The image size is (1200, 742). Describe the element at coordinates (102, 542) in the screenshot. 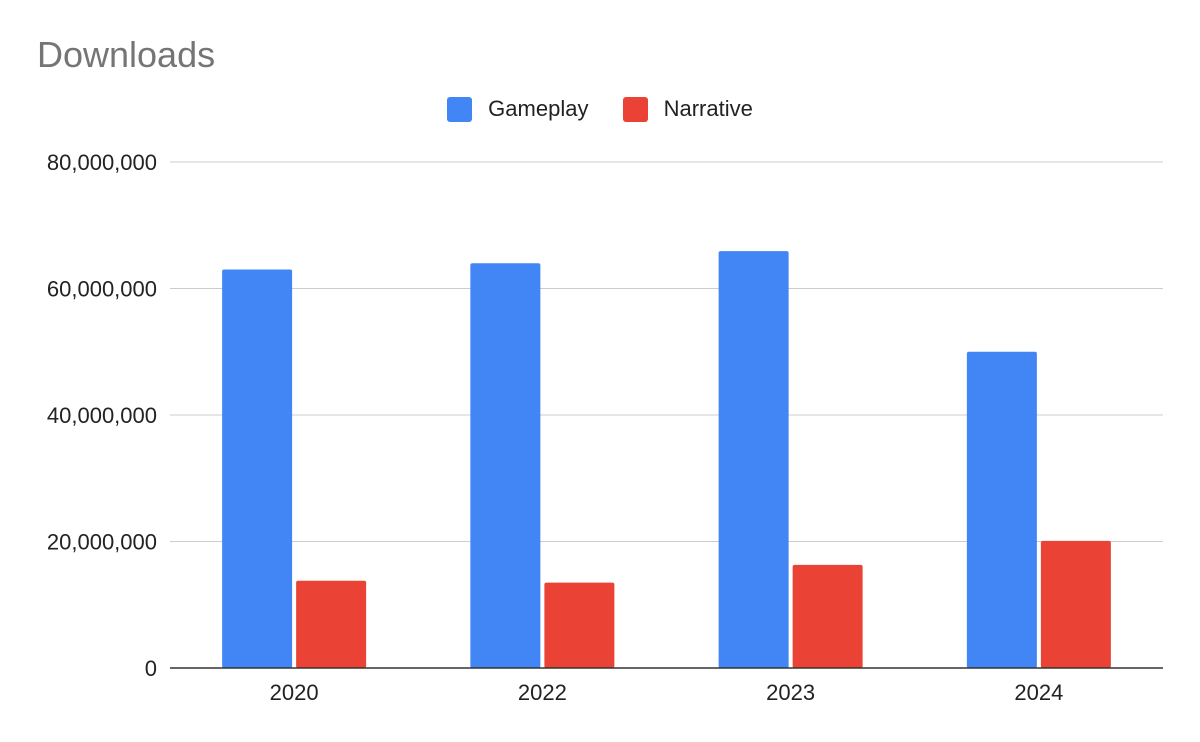

I see `y-tick-label: 20,000,000` at that location.